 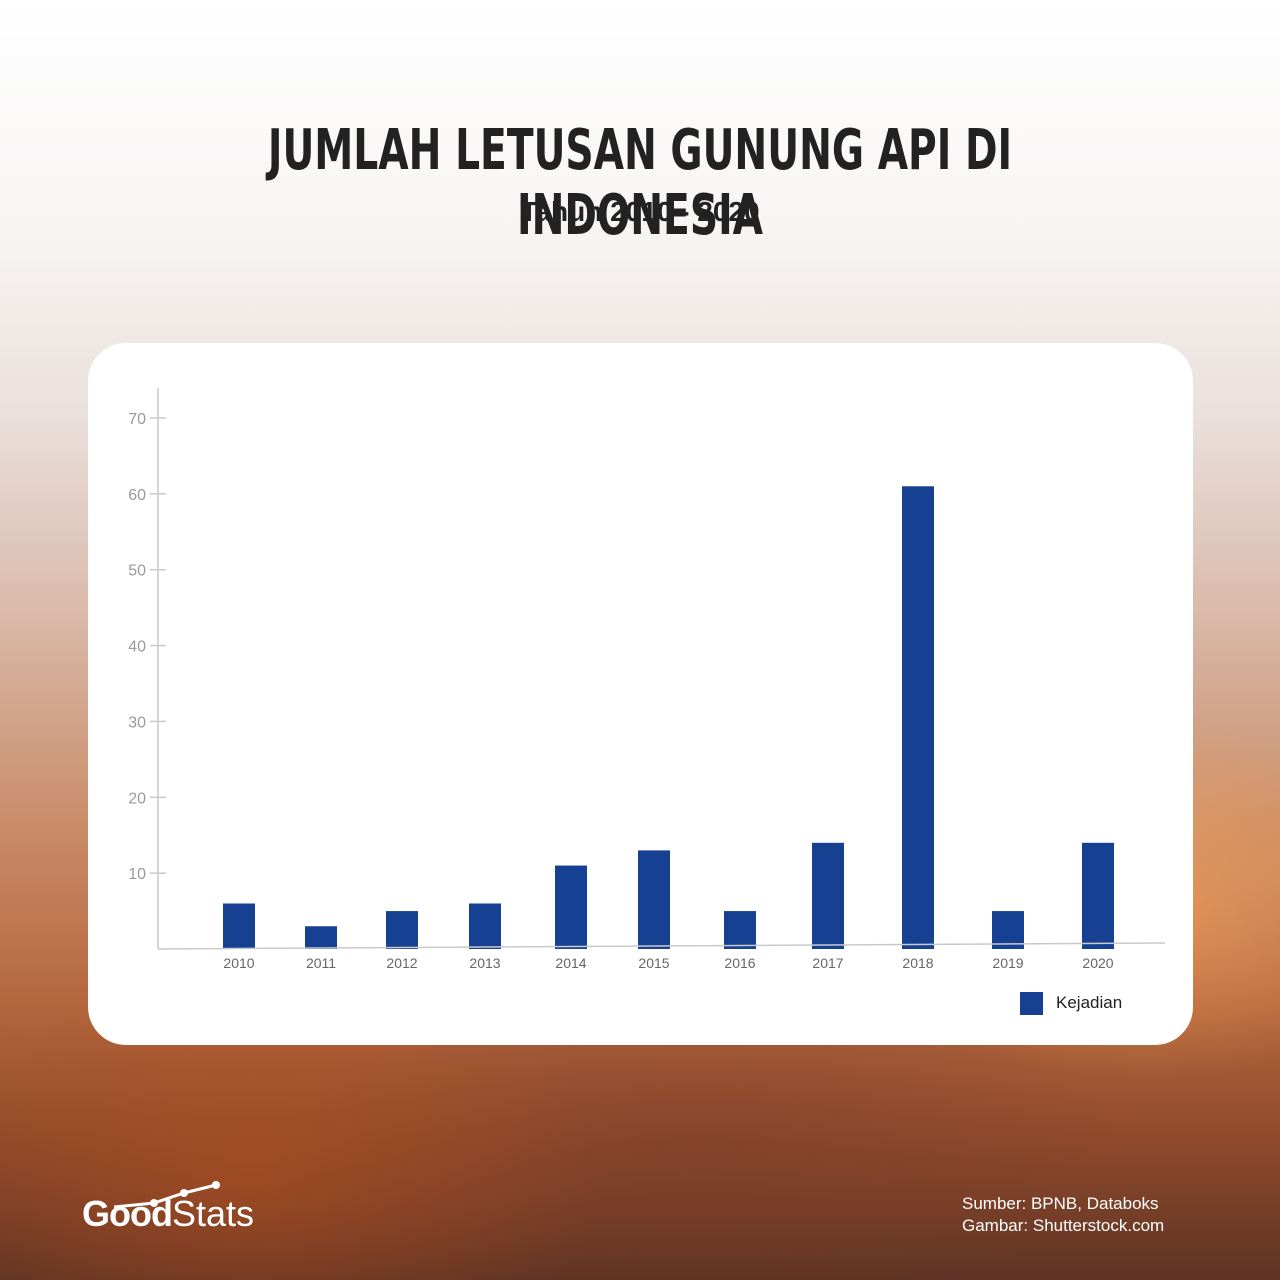 I want to click on y-tick-label: 20, so click(x=137, y=798).